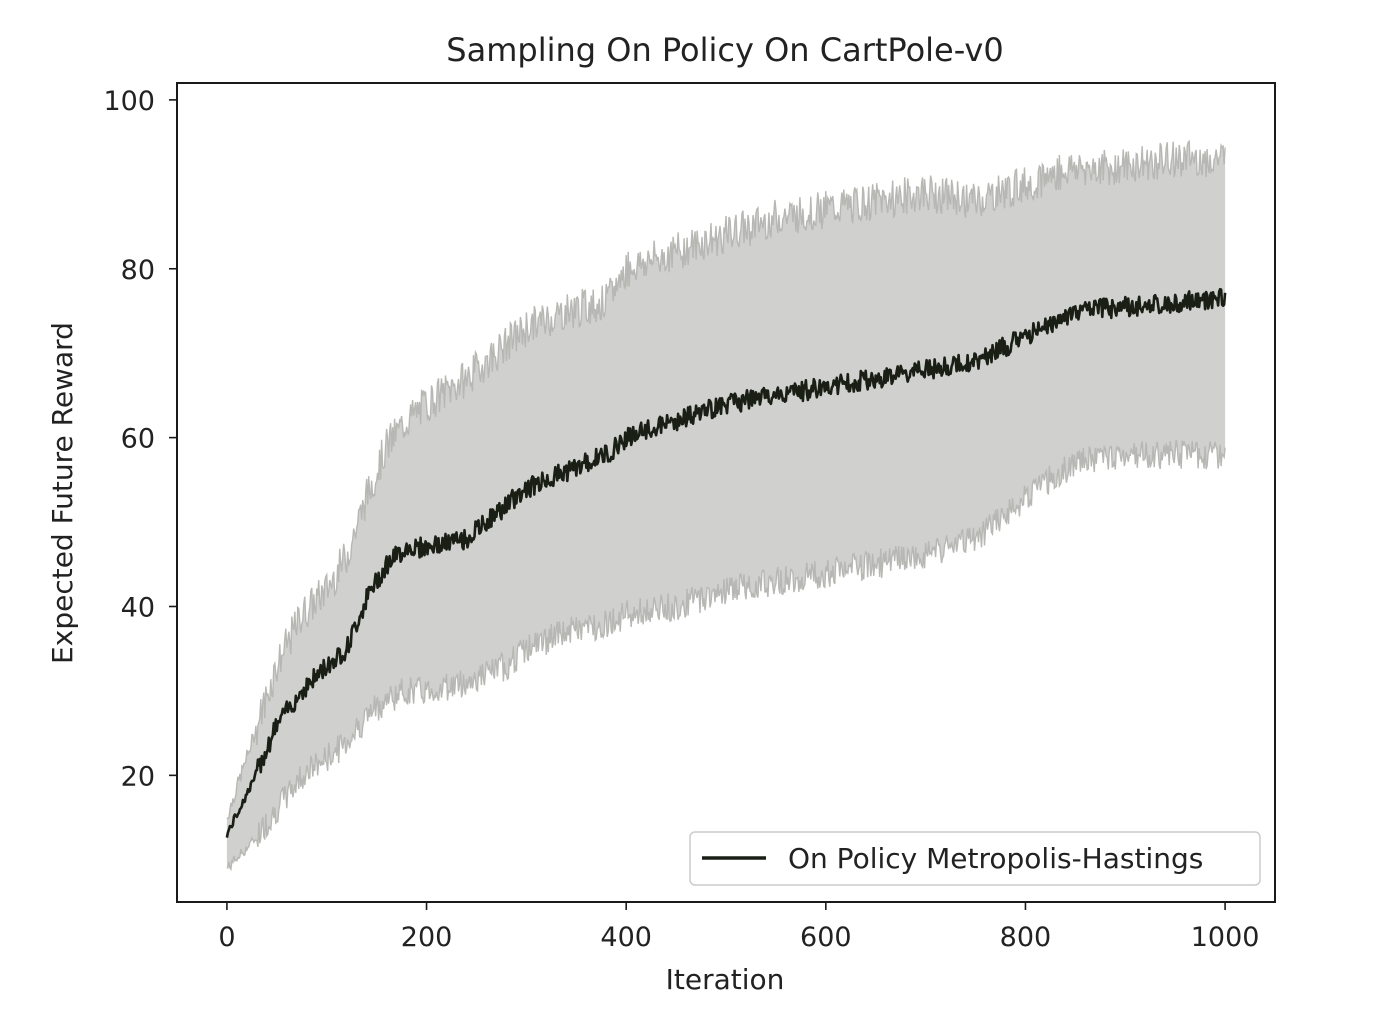  I want to click on legend-box, so click(975, 858).